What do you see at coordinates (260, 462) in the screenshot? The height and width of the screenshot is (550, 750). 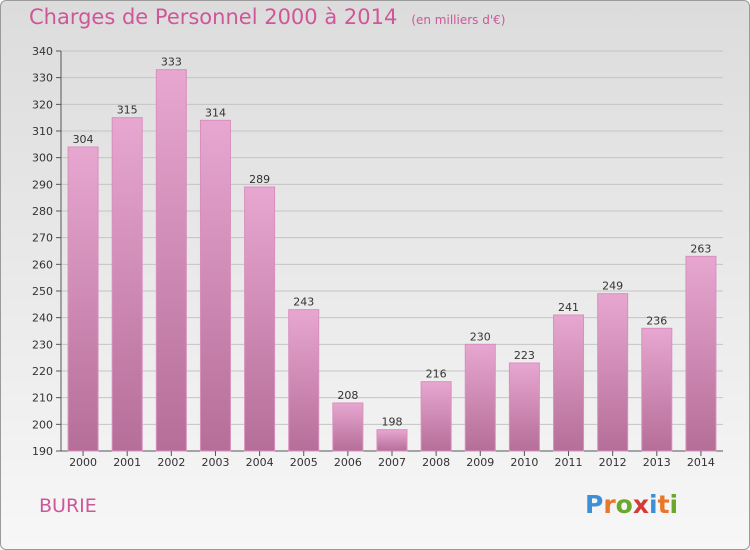 I see `x-tick-label-2004: 2004` at bounding box center [260, 462].